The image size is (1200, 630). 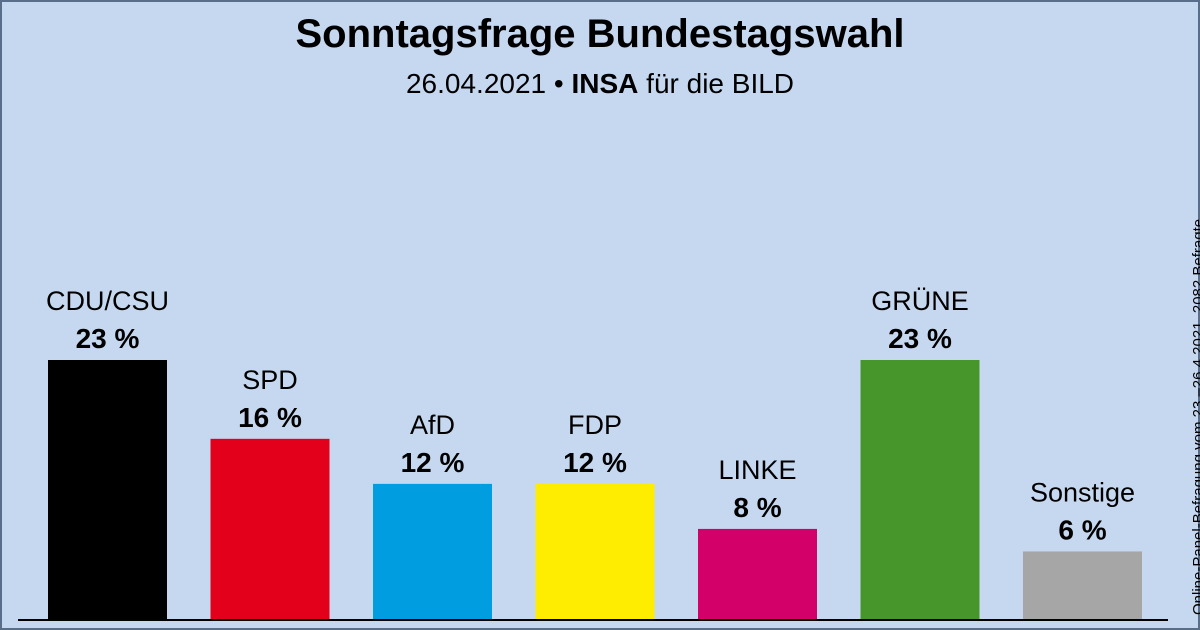 What do you see at coordinates (1082, 529) in the screenshot?
I see `bar-value-label: 6 %` at bounding box center [1082, 529].